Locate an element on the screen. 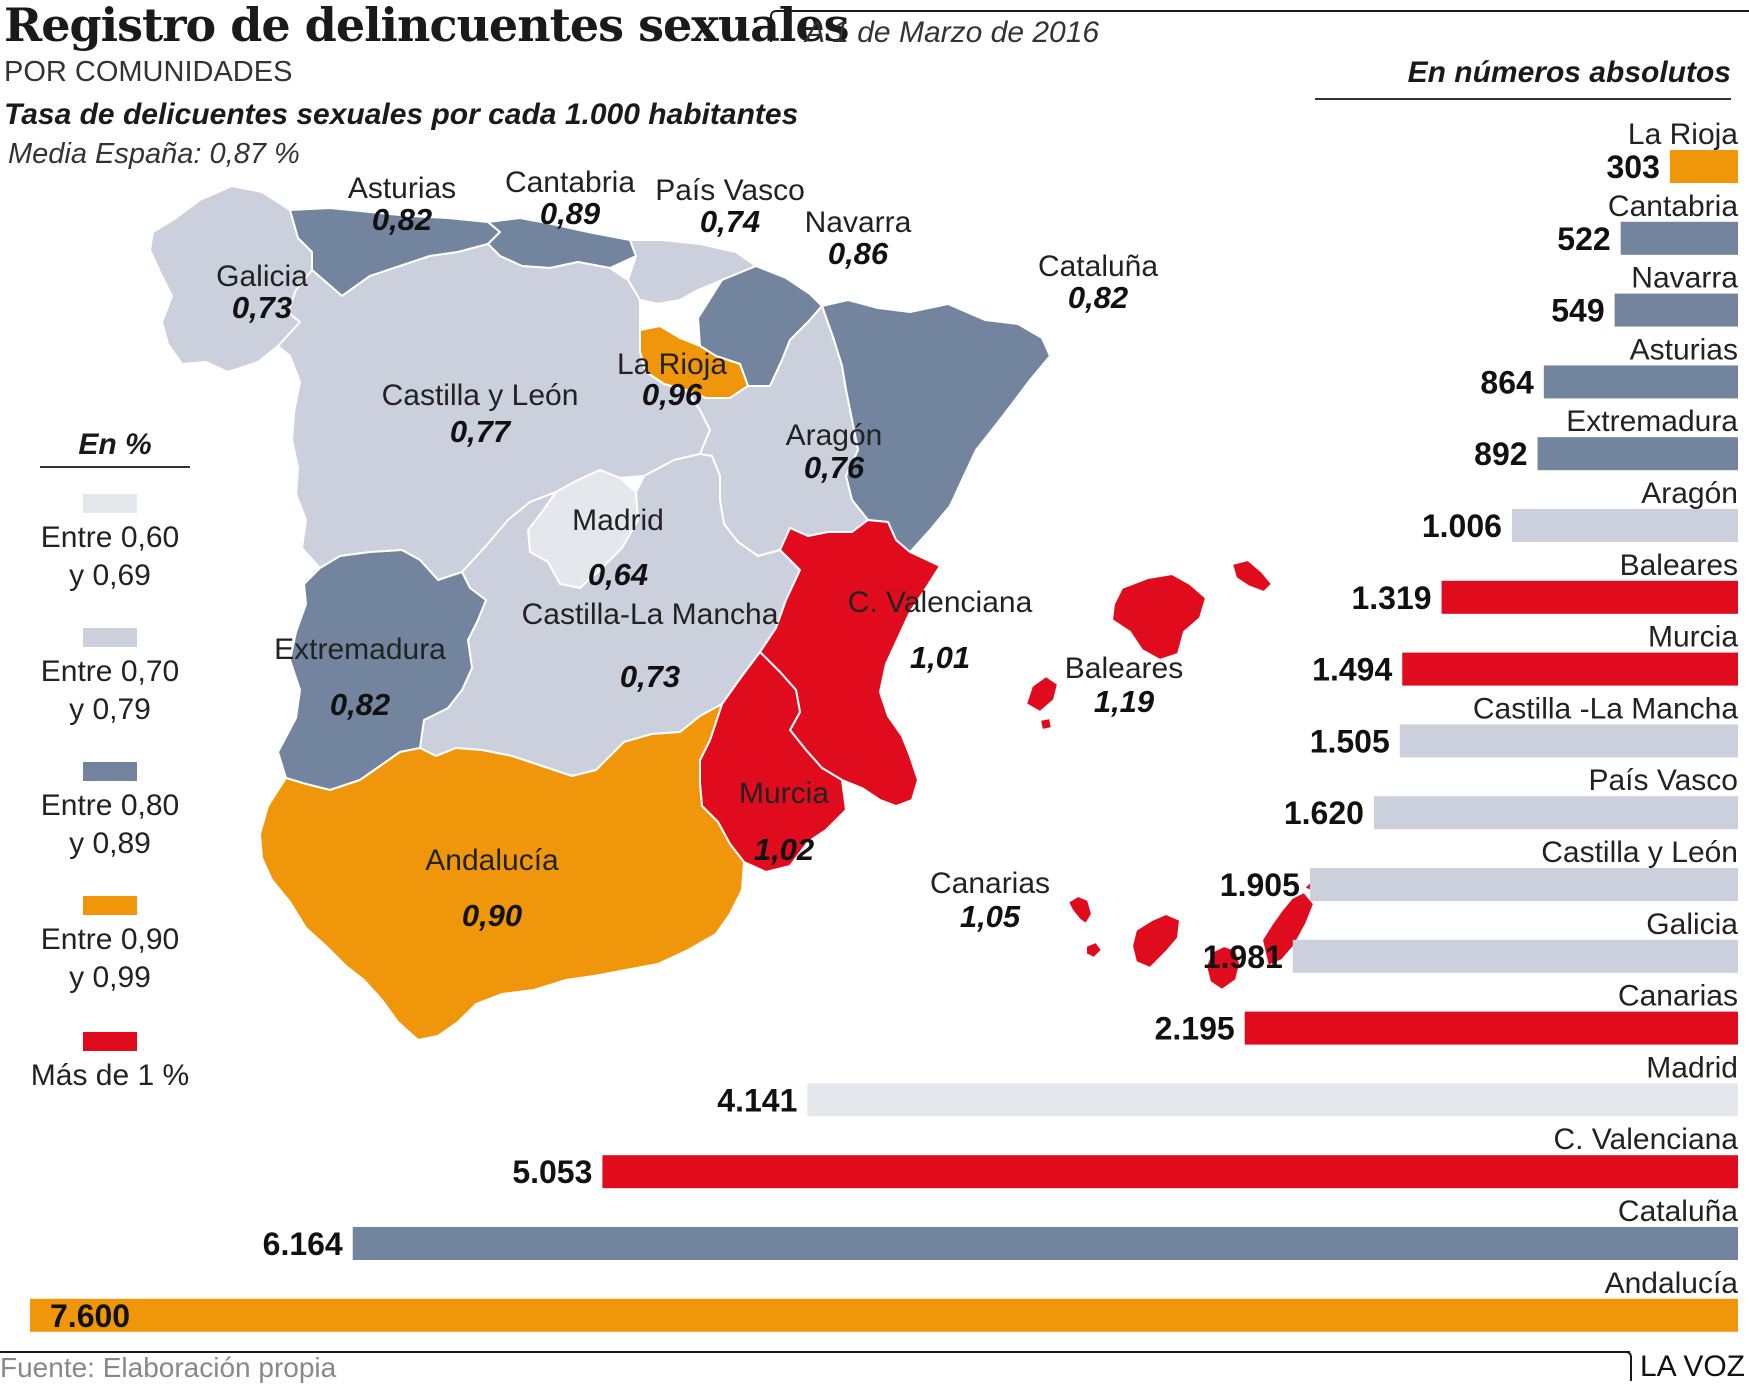  bar-value-pais-vasco: 1.620 is located at coordinates (1324, 813).